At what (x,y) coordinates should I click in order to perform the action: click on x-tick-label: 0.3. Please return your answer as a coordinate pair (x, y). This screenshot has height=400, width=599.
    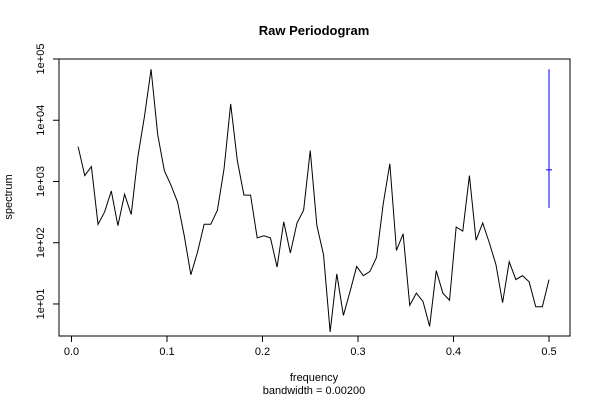
    Looking at the image, I should click on (357, 352).